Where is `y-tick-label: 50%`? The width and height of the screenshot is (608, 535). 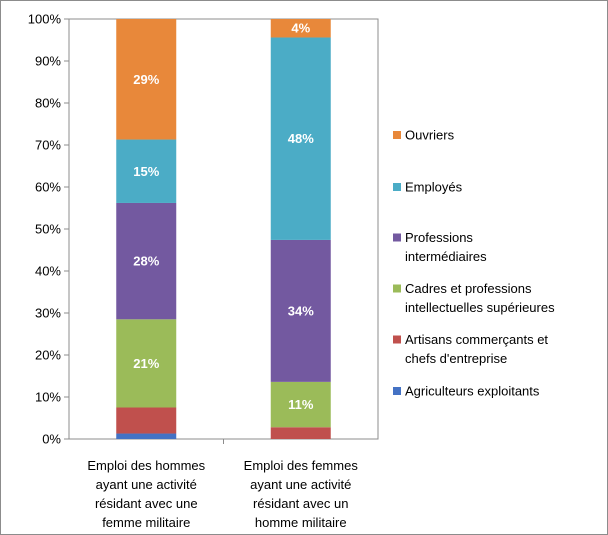 y-tick-label: 50% is located at coordinates (48, 229).